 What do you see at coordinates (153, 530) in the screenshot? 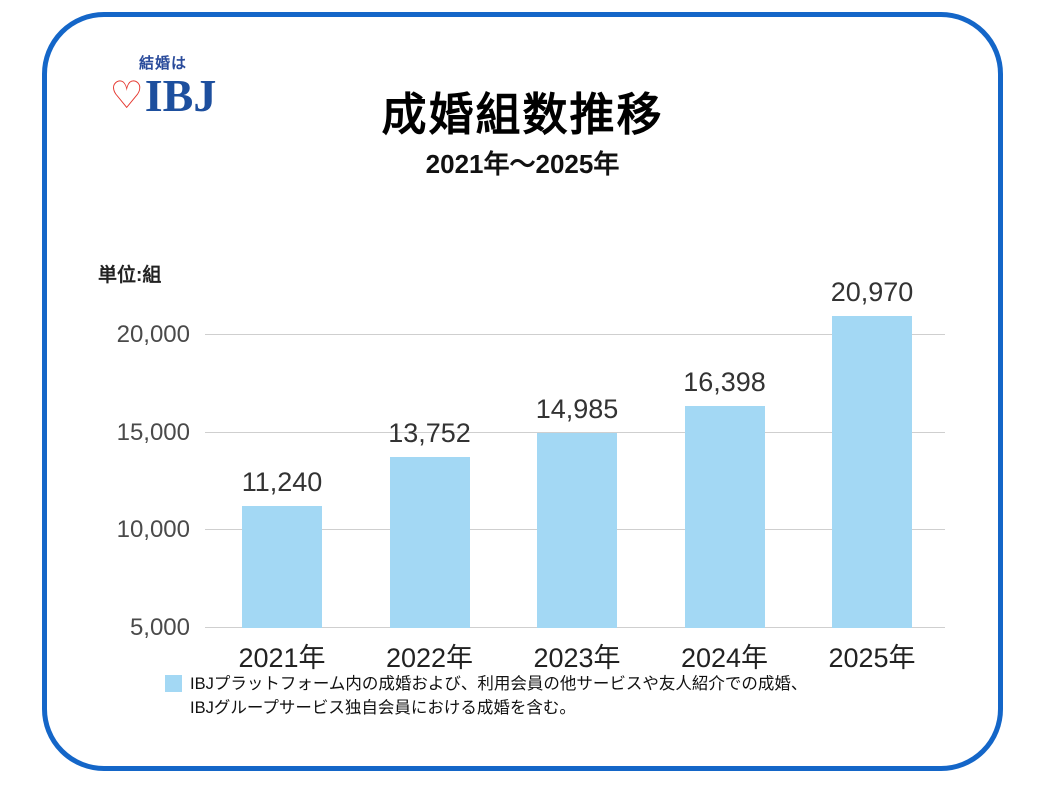
I see `y-tick-label: 10,000` at bounding box center [153, 530].